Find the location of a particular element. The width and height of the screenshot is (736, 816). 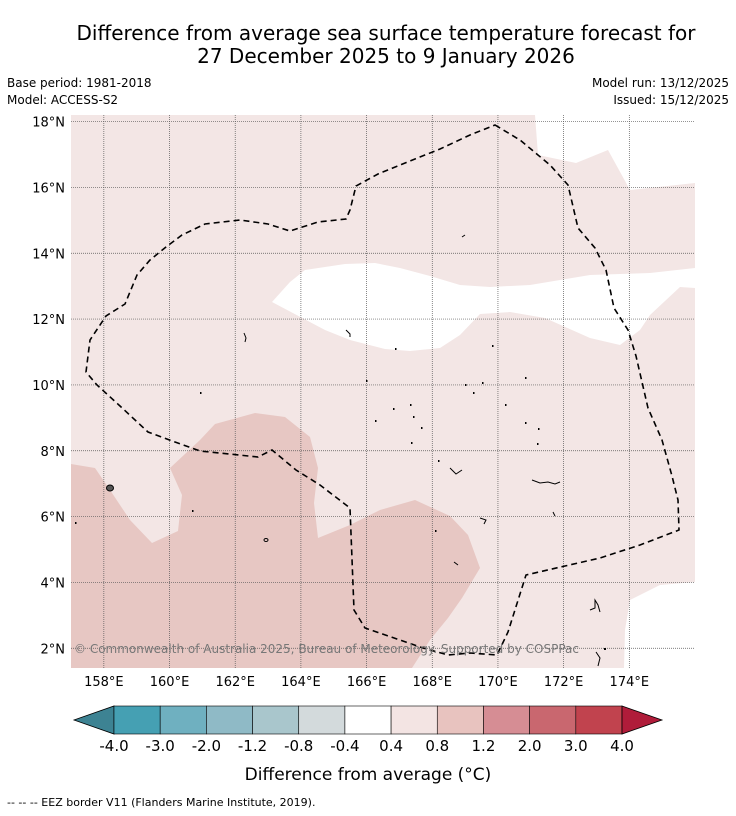

colorbar-tick-label: -4.0 is located at coordinates (113, 746).